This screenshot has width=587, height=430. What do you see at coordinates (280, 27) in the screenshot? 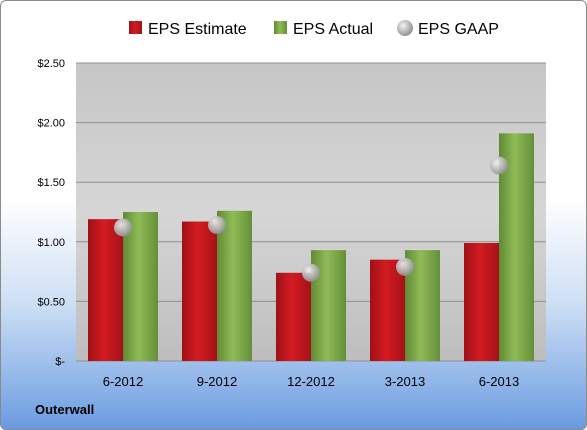
I see `legend-swatch-actual` at bounding box center [280, 27].